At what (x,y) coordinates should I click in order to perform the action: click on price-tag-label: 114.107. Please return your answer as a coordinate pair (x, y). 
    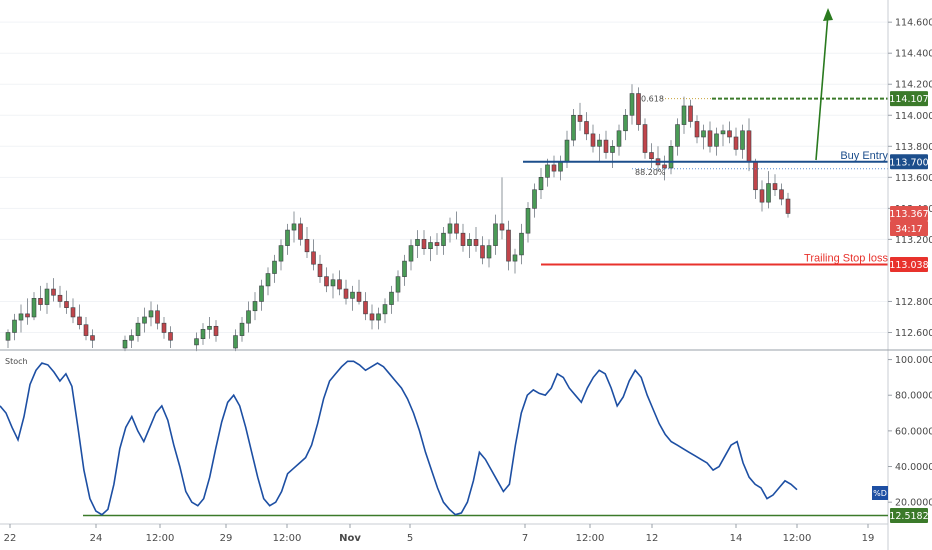
    Looking at the image, I should click on (908, 99).